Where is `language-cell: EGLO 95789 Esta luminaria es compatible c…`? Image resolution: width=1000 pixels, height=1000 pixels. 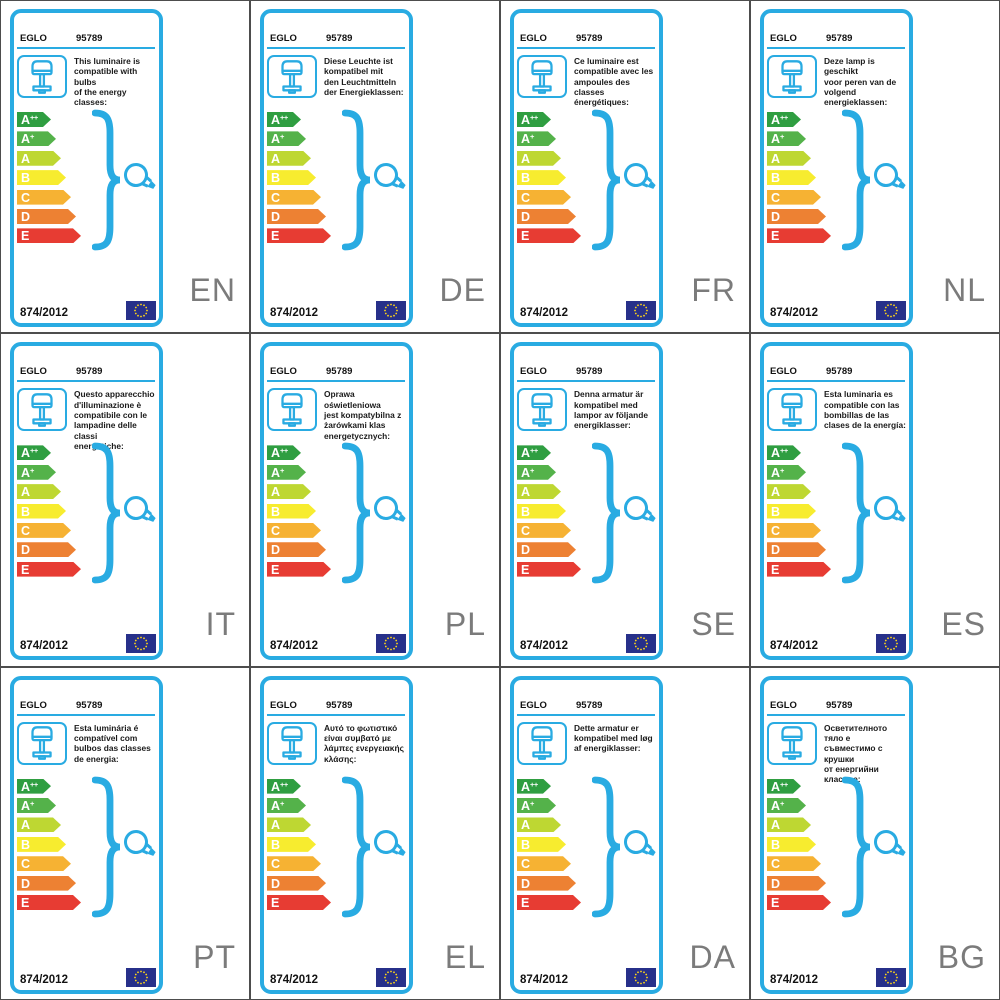 language-cell: EGLO 95789 Esta luminaria es compatible c… is located at coordinates (875, 500).